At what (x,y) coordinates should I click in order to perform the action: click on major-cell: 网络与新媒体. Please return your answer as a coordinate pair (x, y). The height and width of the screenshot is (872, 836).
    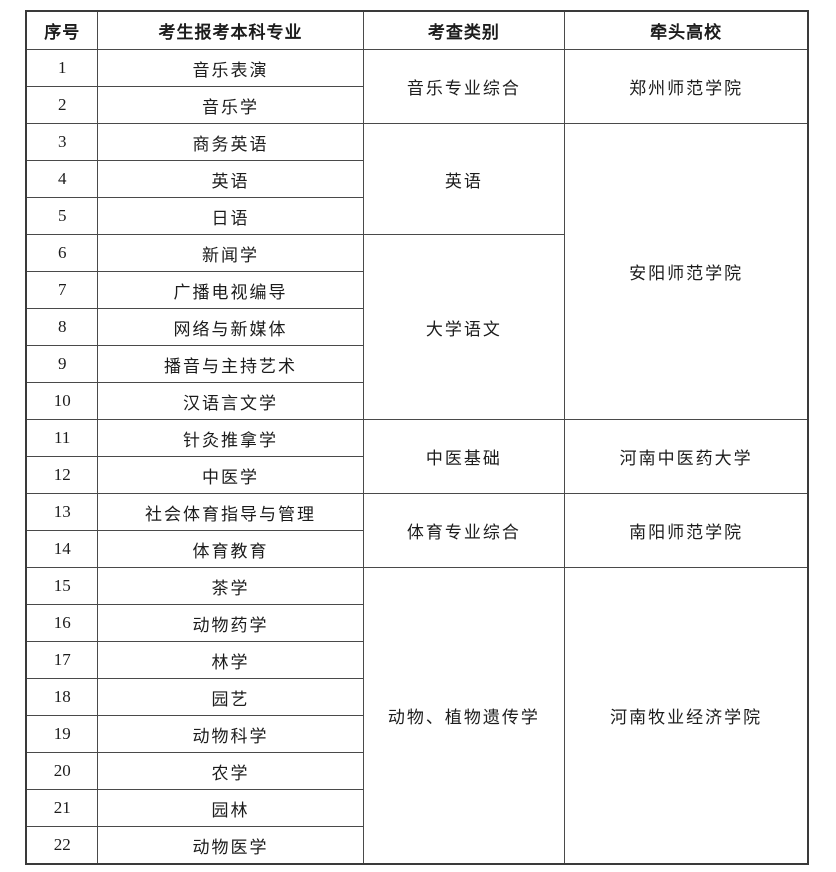
    Looking at the image, I should click on (230, 327).